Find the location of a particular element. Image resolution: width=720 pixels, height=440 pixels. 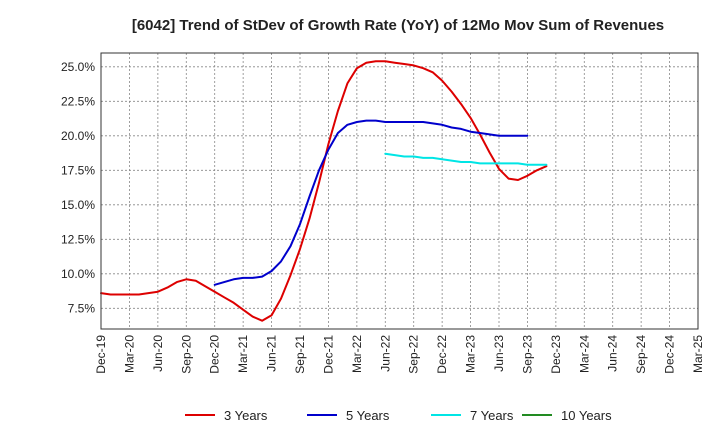

x-tick-label: Mar-20 is located at coordinates (129, 354).